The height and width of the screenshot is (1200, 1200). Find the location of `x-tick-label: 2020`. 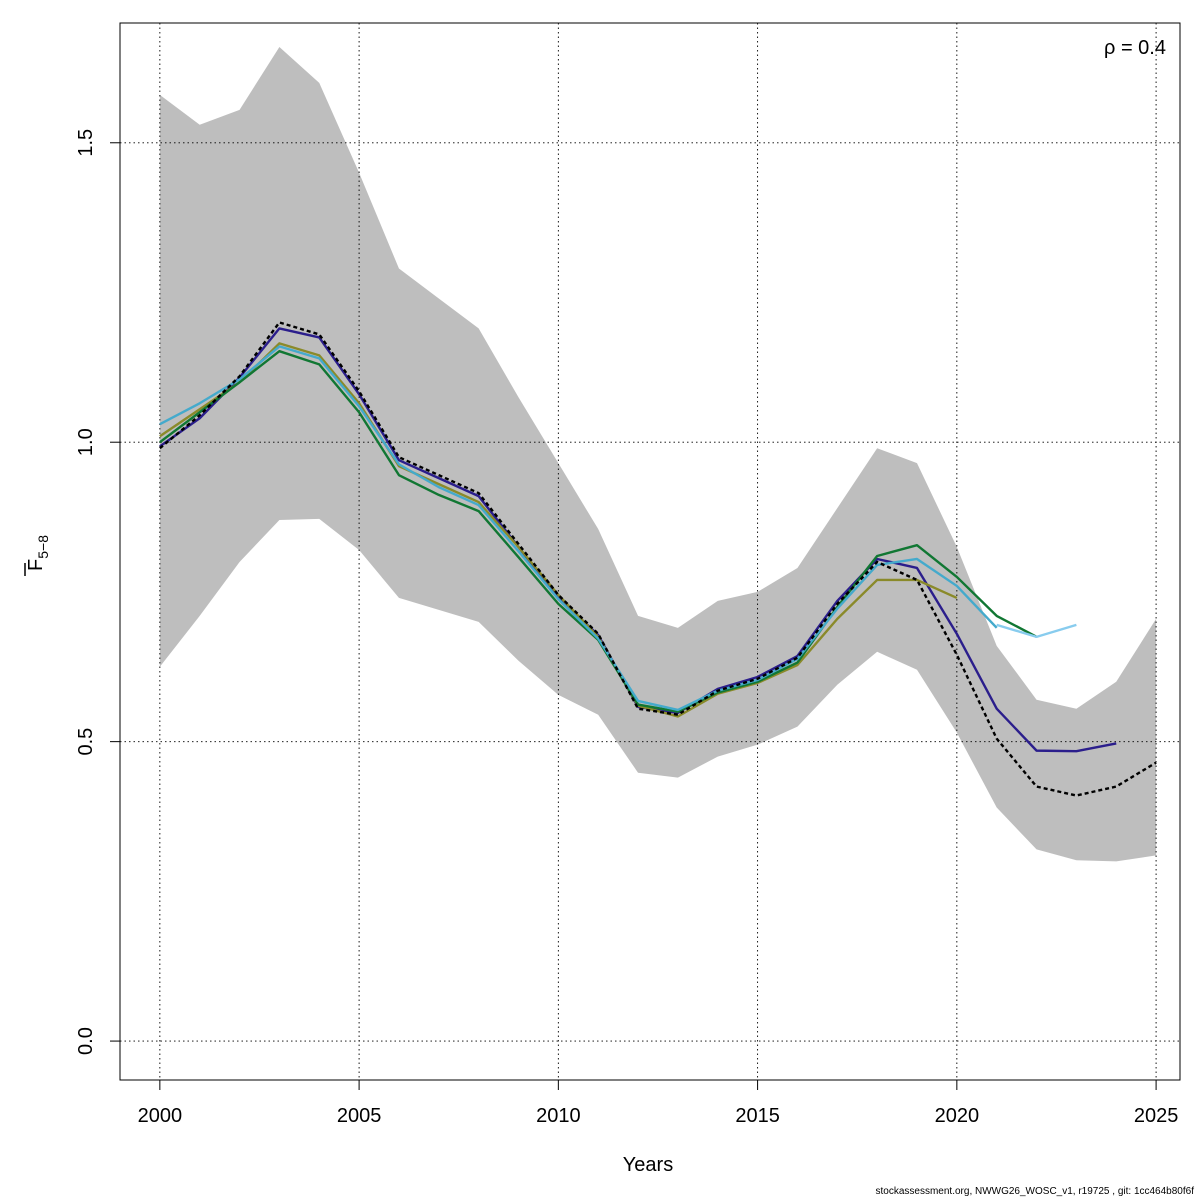

x-tick-label: 2020 is located at coordinates (957, 1116).